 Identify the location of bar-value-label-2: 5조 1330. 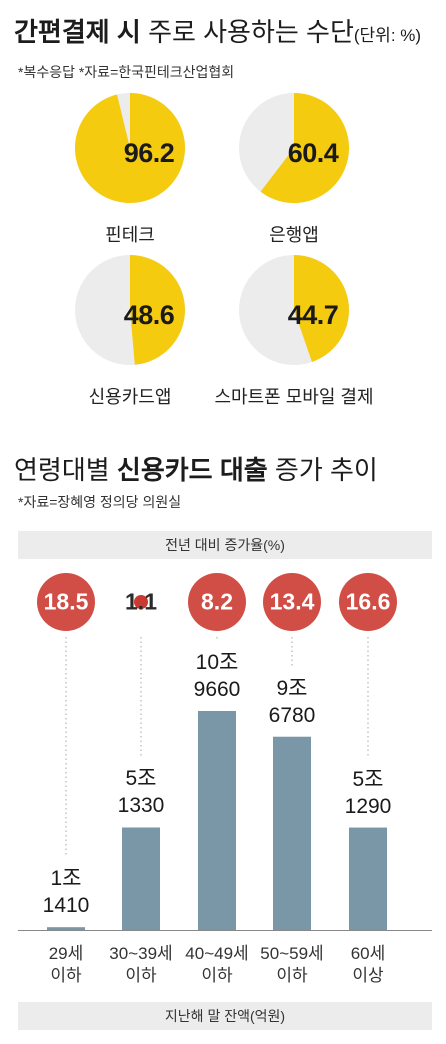
(141, 792).